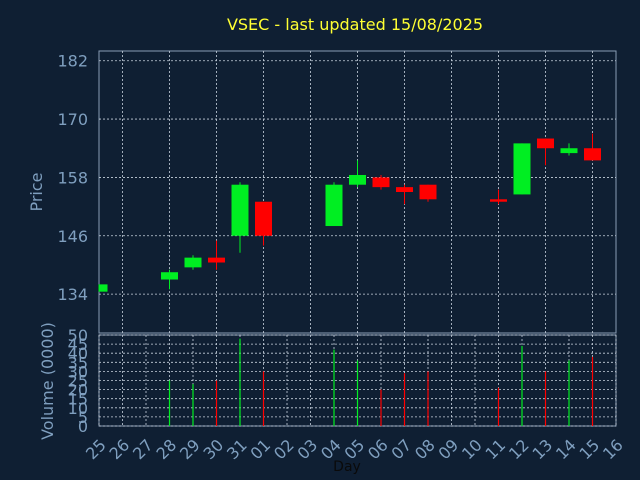 Image resolution: width=640 pixels, height=480 pixels. I want to click on price-tick-label: 158, so click(72, 177).